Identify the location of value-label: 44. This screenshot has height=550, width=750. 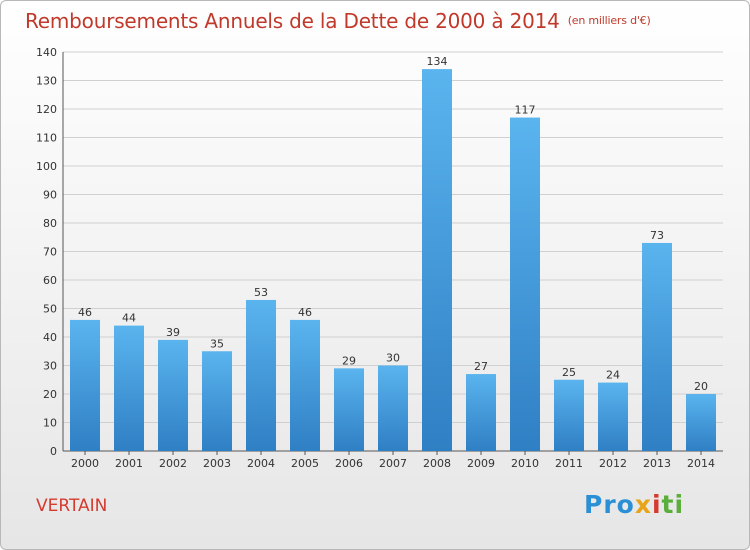
(129, 318).